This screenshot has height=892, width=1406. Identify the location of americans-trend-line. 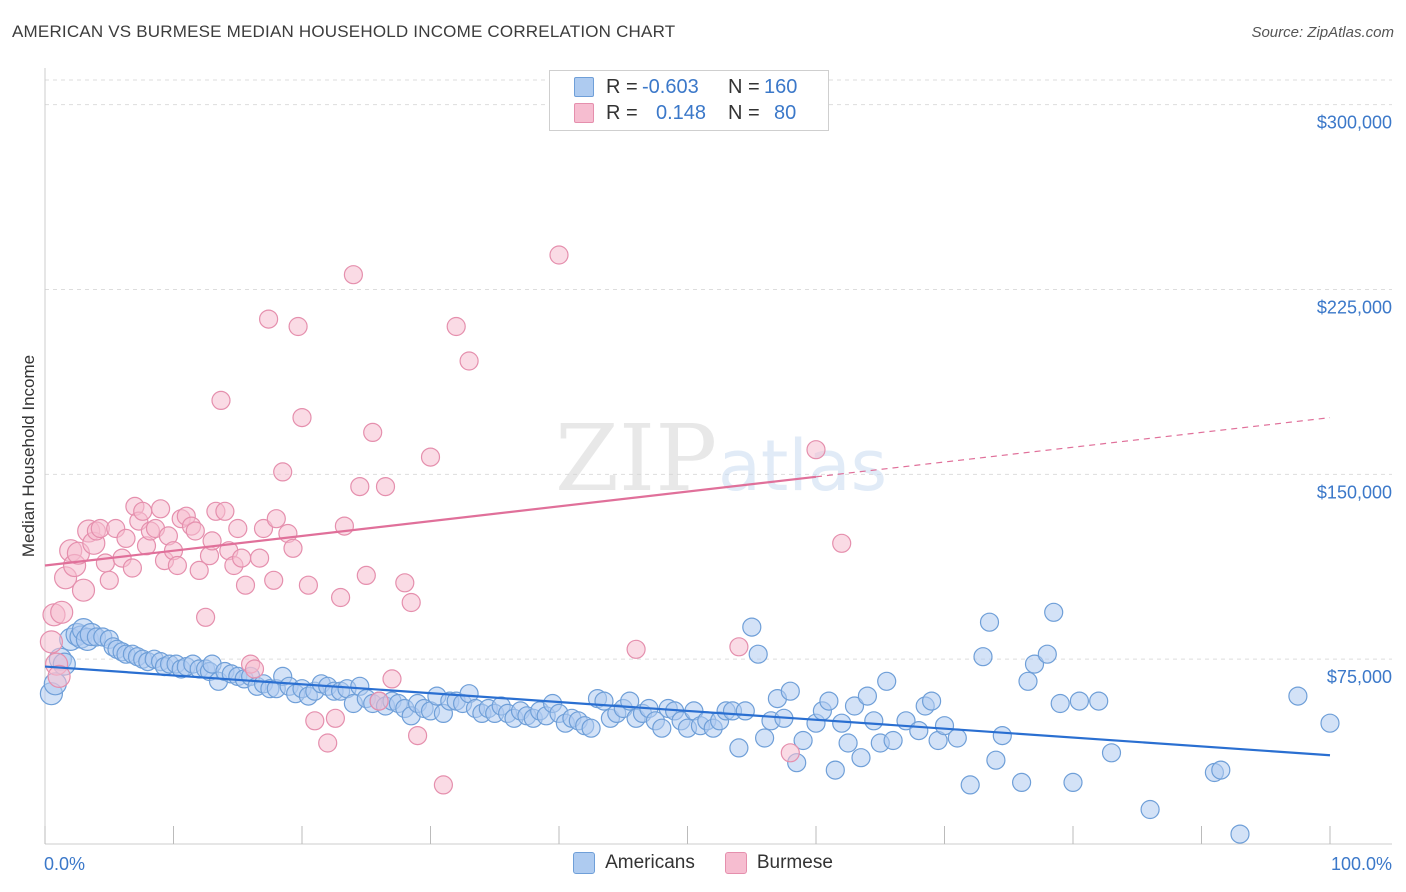
(687, 711).